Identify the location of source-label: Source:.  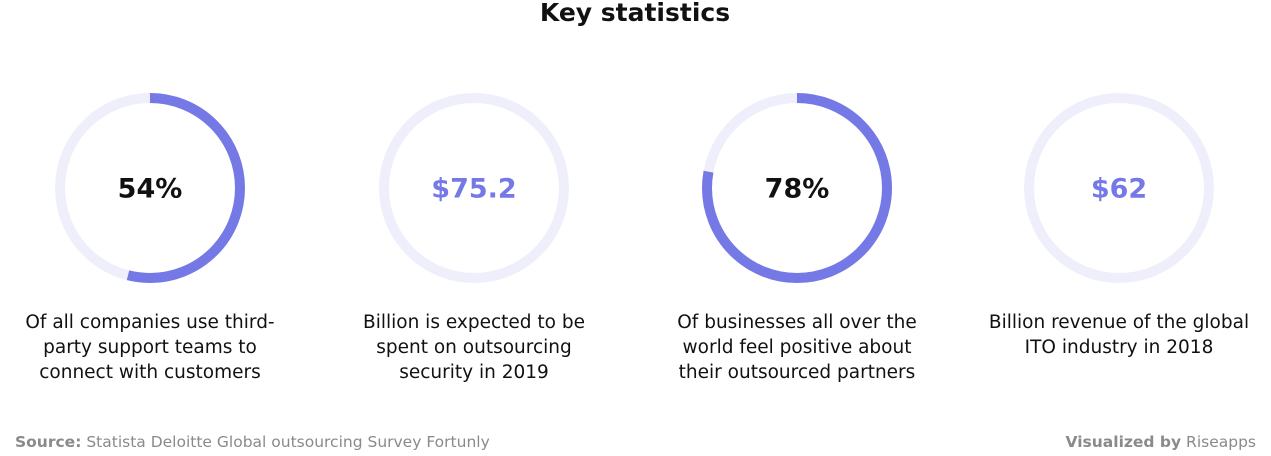
(48, 442).